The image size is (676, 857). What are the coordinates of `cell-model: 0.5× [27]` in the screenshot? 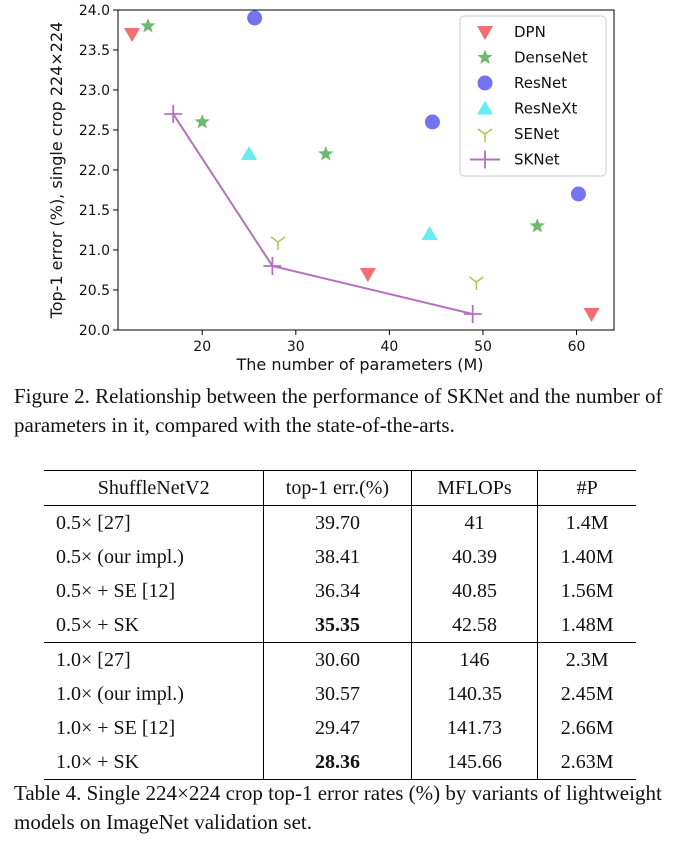 It's located at (154, 522).